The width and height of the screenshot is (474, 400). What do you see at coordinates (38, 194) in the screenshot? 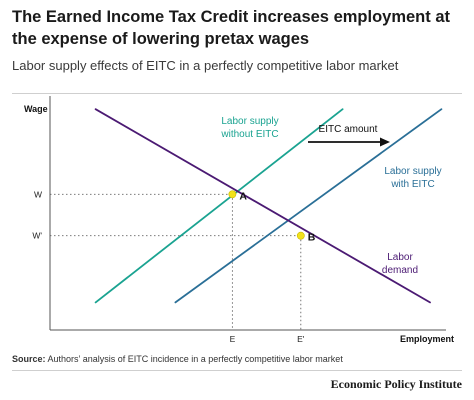
I see `y-tick-label: W` at bounding box center [38, 194].